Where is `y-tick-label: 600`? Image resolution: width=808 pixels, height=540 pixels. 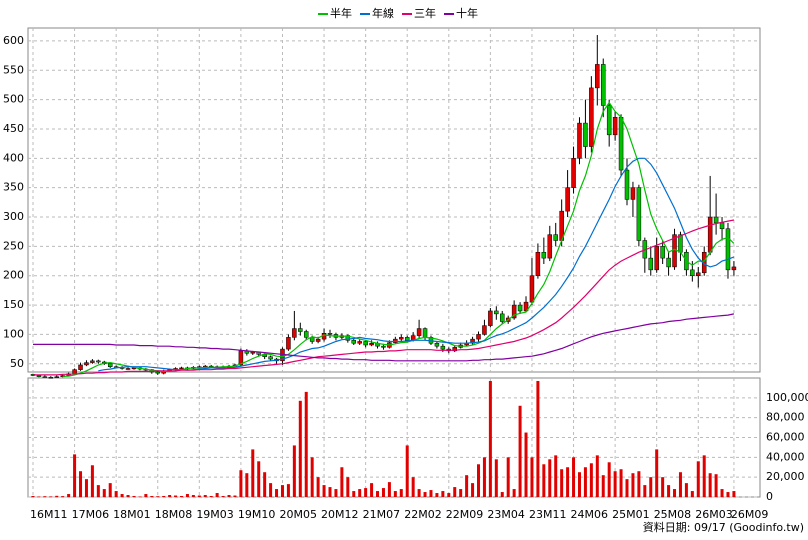 y-tick-label: 600 is located at coordinates (13, 40).